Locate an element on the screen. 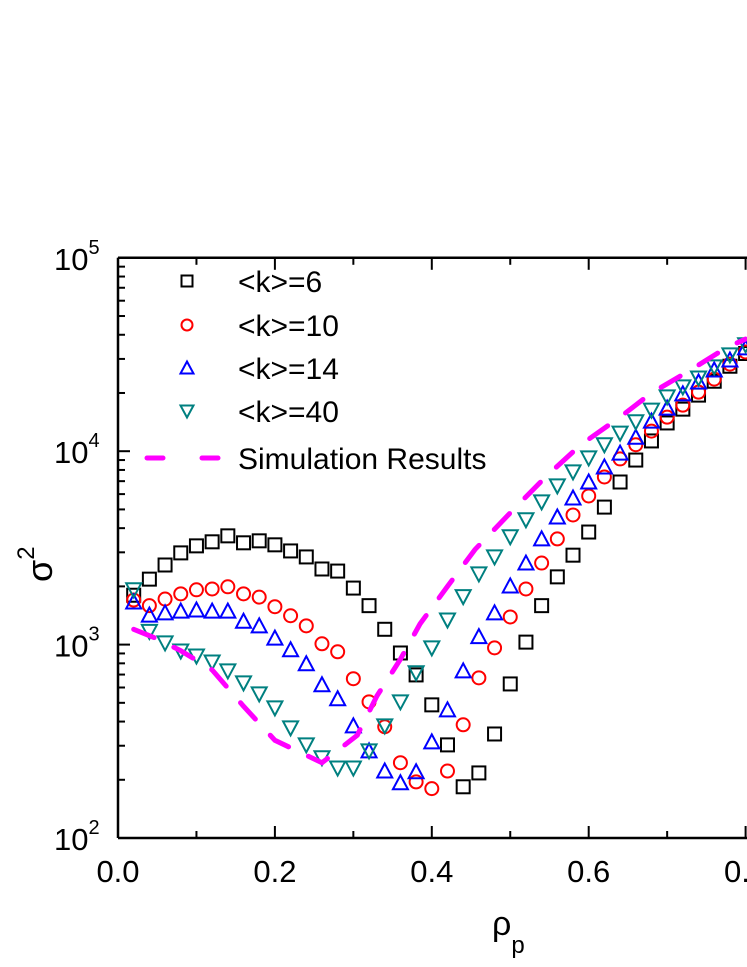 This screenshot has height=967, width=747. y-tick-exponent: 3 is located at coordinates (93, 635).